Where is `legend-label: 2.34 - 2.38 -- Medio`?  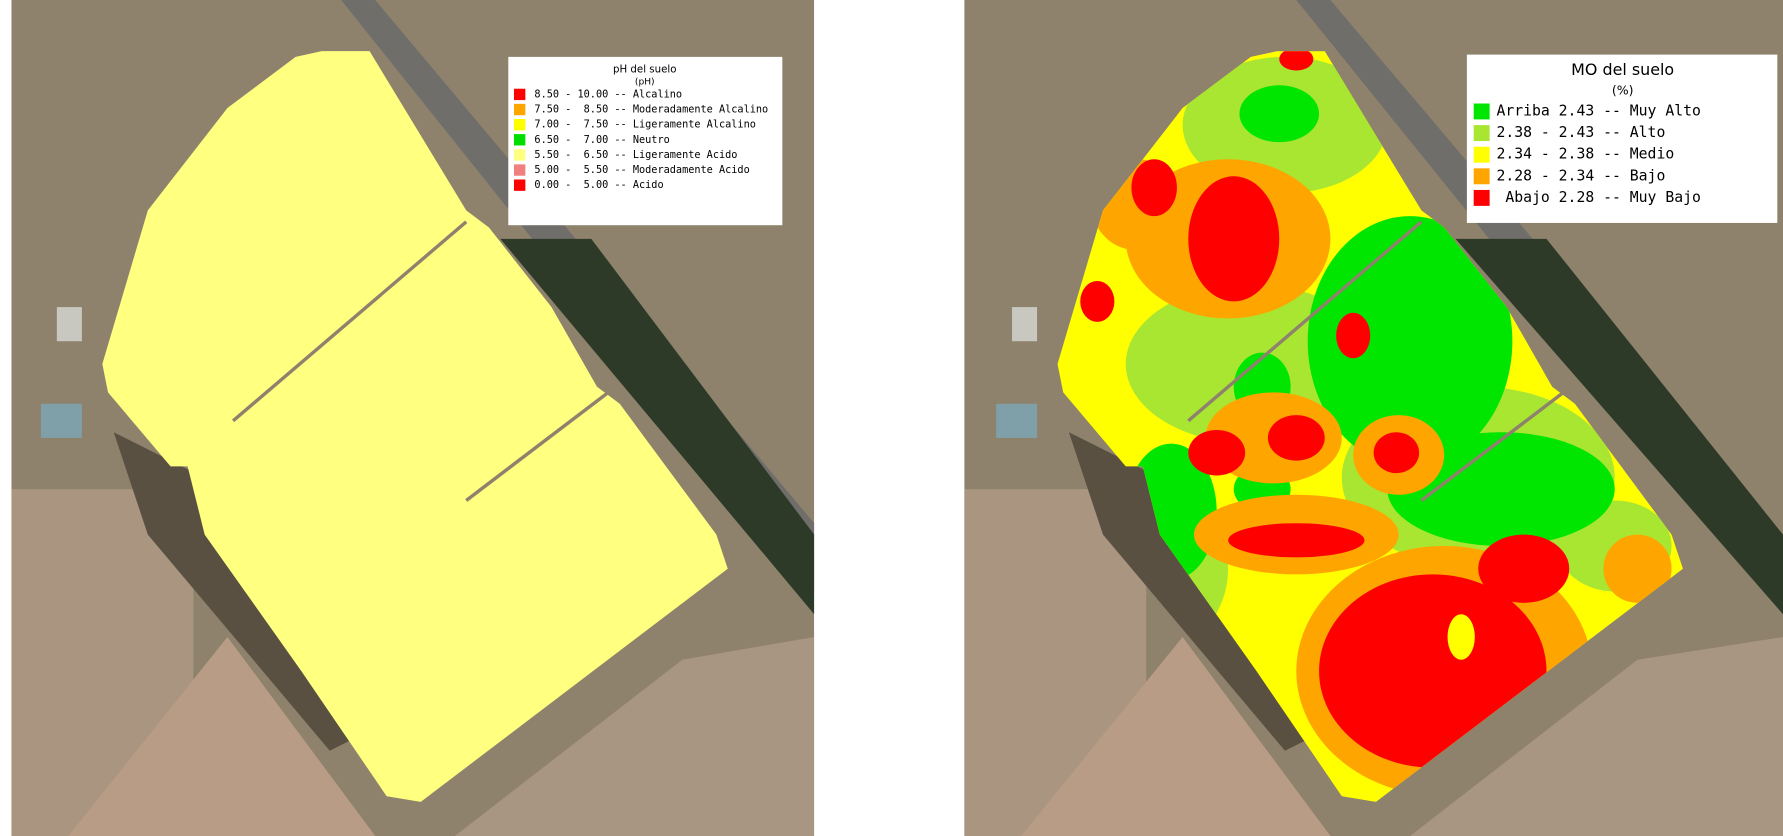
legend-label: 2.34 - 2.38 -- Medio is located at coordinates (1585, 154).